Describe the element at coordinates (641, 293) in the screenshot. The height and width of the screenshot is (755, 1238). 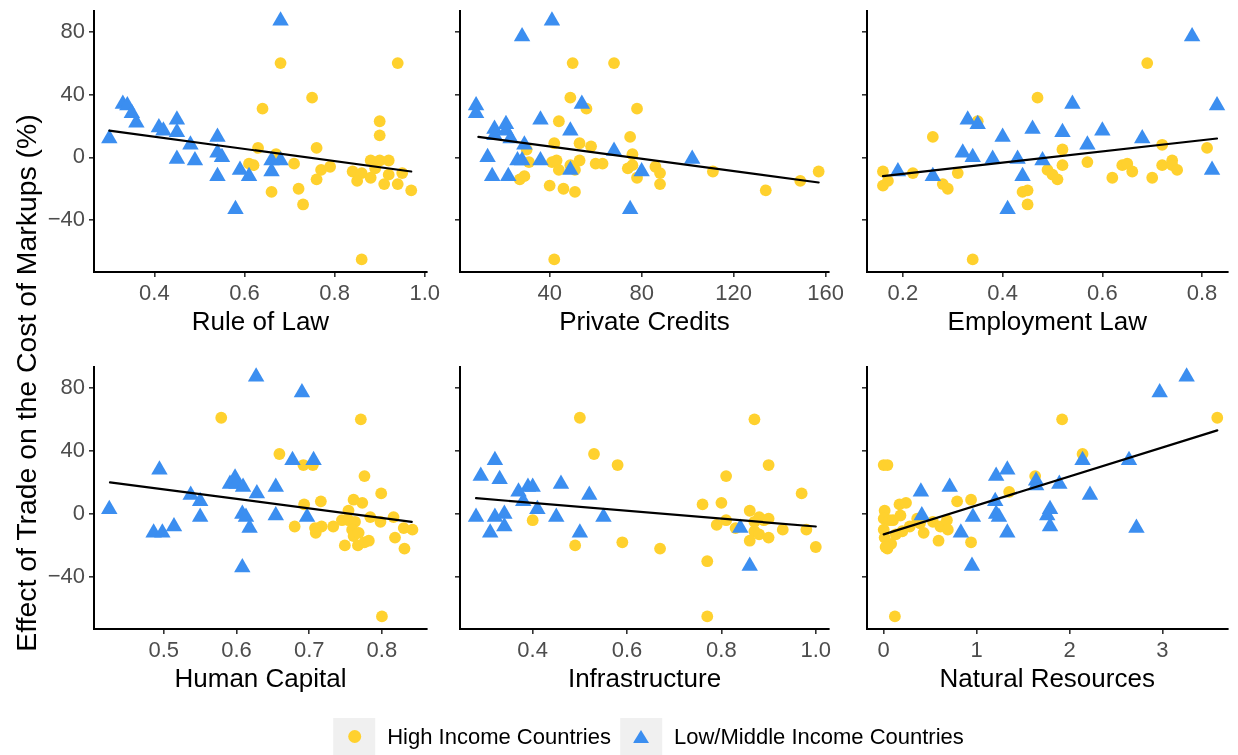
I see `x-tick-label: 80` at that location.